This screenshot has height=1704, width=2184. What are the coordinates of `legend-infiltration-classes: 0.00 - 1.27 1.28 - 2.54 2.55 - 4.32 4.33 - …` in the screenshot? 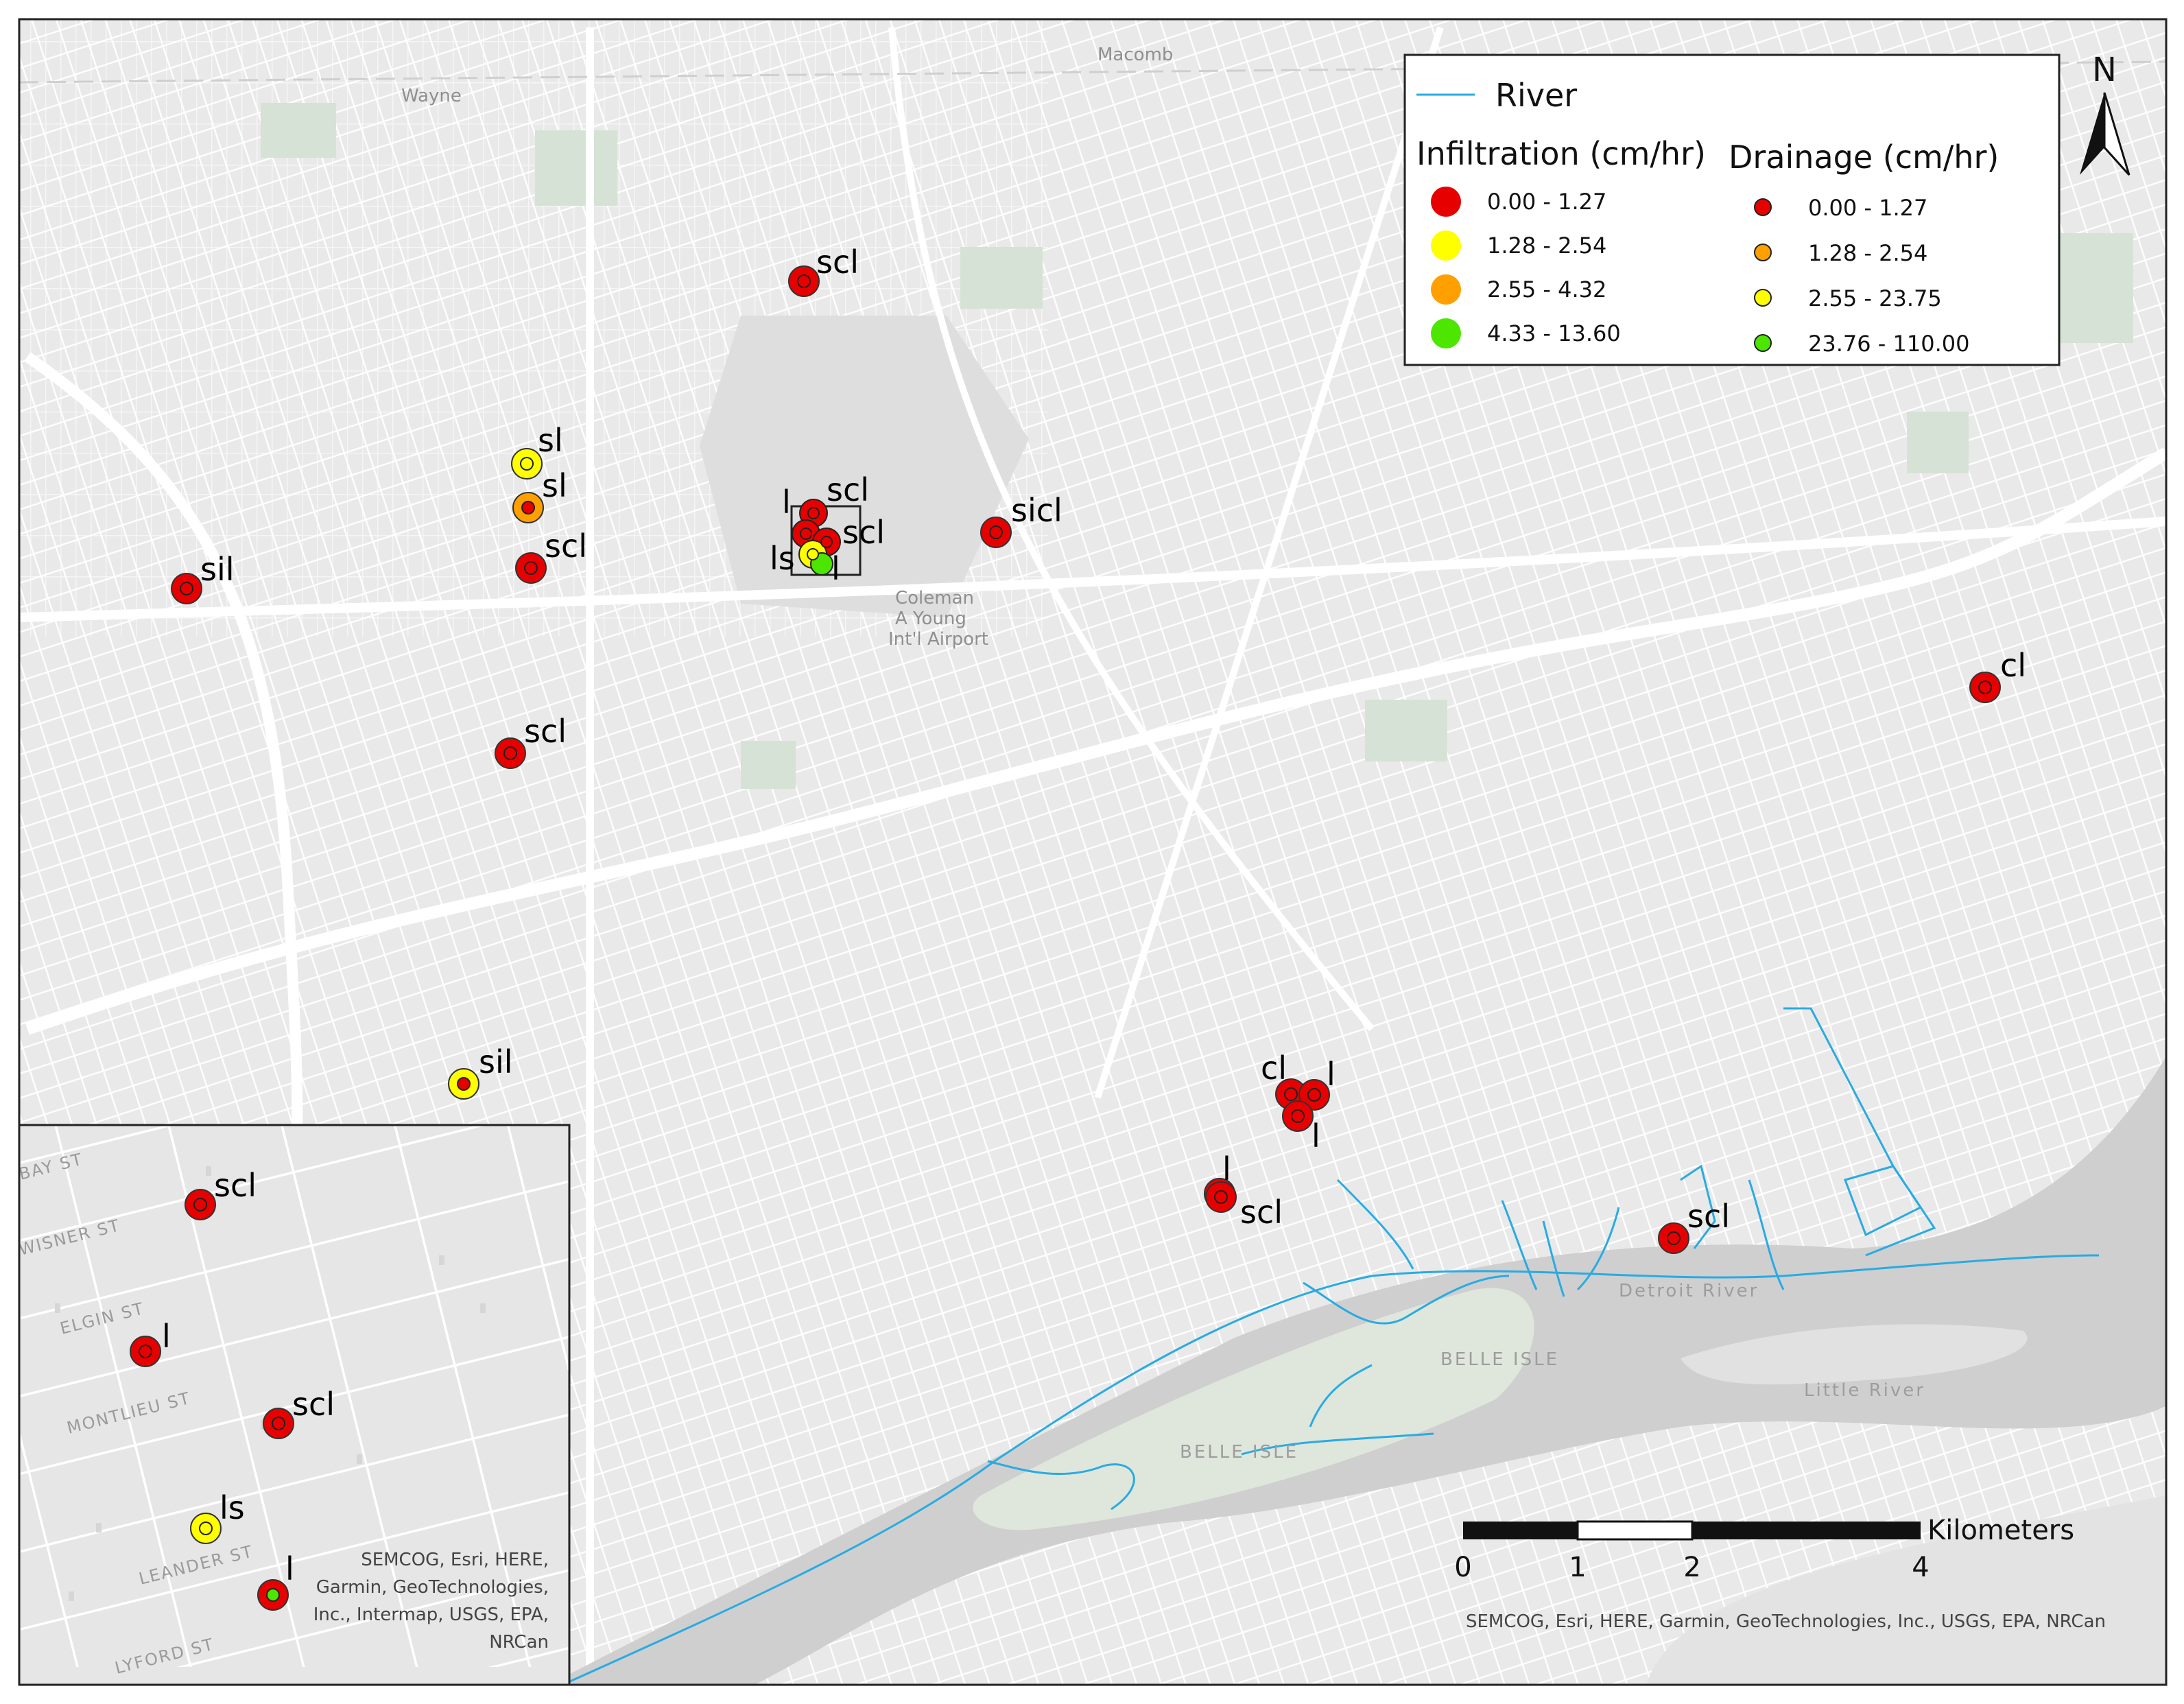 It's located at (1526, 267).